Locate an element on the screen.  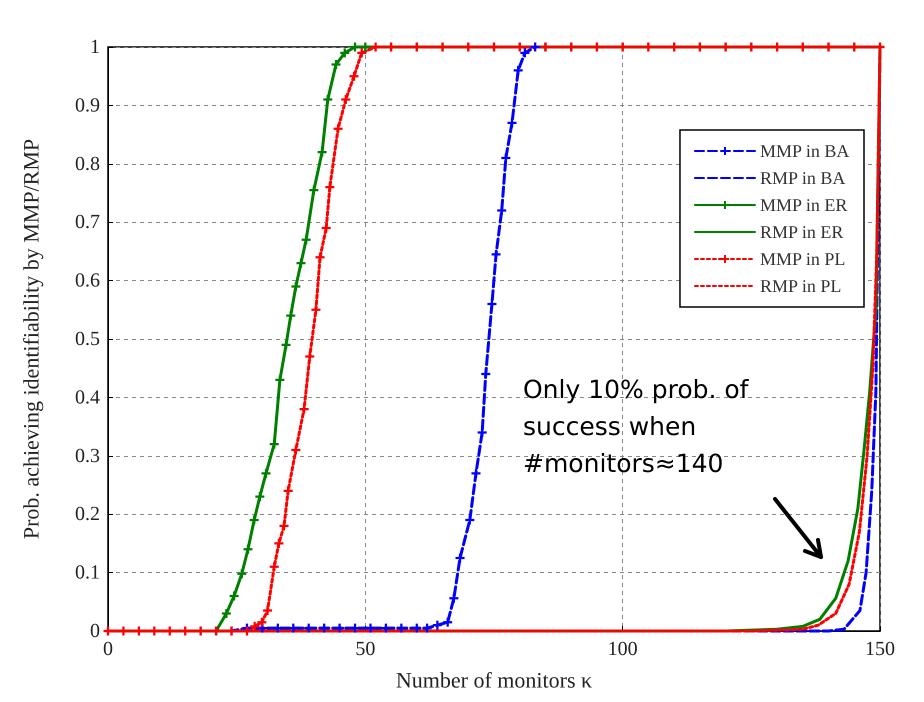
legend-label: RMP in BA is located at coordinates (803, 178).